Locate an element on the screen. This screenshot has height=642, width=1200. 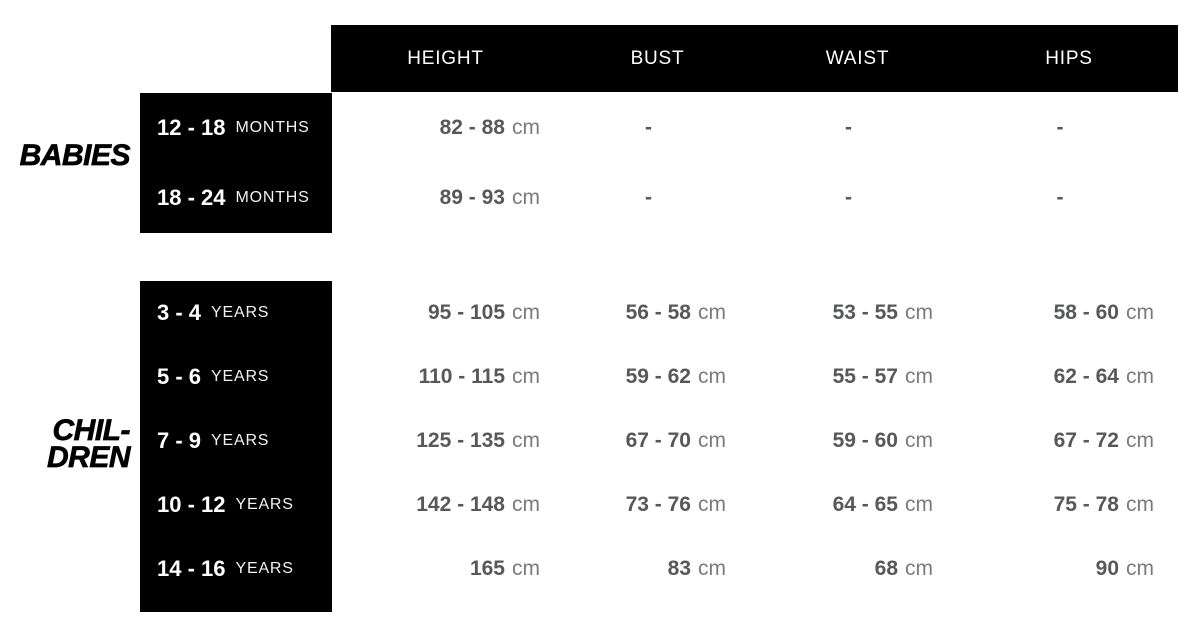
age-range: 3 - 4 is located at coordinates (179, 312).